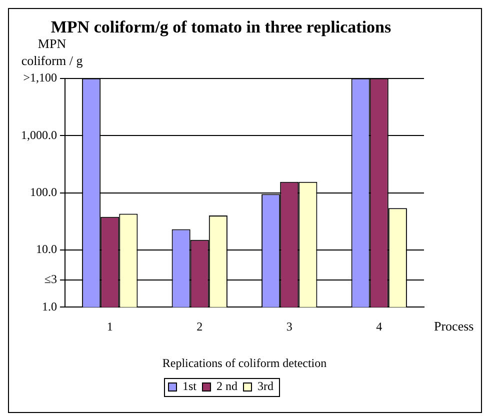 The image size is (486, 417). What do you see at coordinates (43, 191) in the screenshot?
I see `y-tick-label: 100.0` at bounding box center [43, 191].